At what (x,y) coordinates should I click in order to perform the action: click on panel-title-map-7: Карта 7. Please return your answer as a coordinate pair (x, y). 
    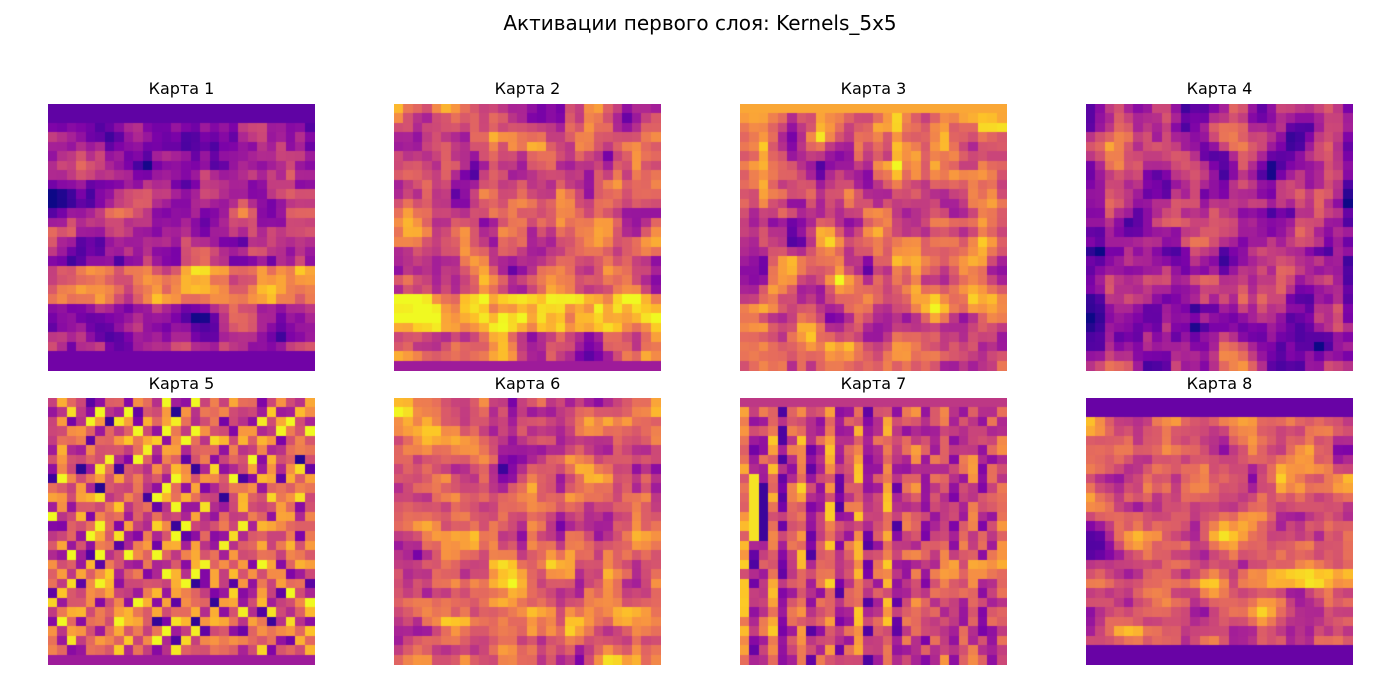
    Looking at the image, I should click on (873, 383).